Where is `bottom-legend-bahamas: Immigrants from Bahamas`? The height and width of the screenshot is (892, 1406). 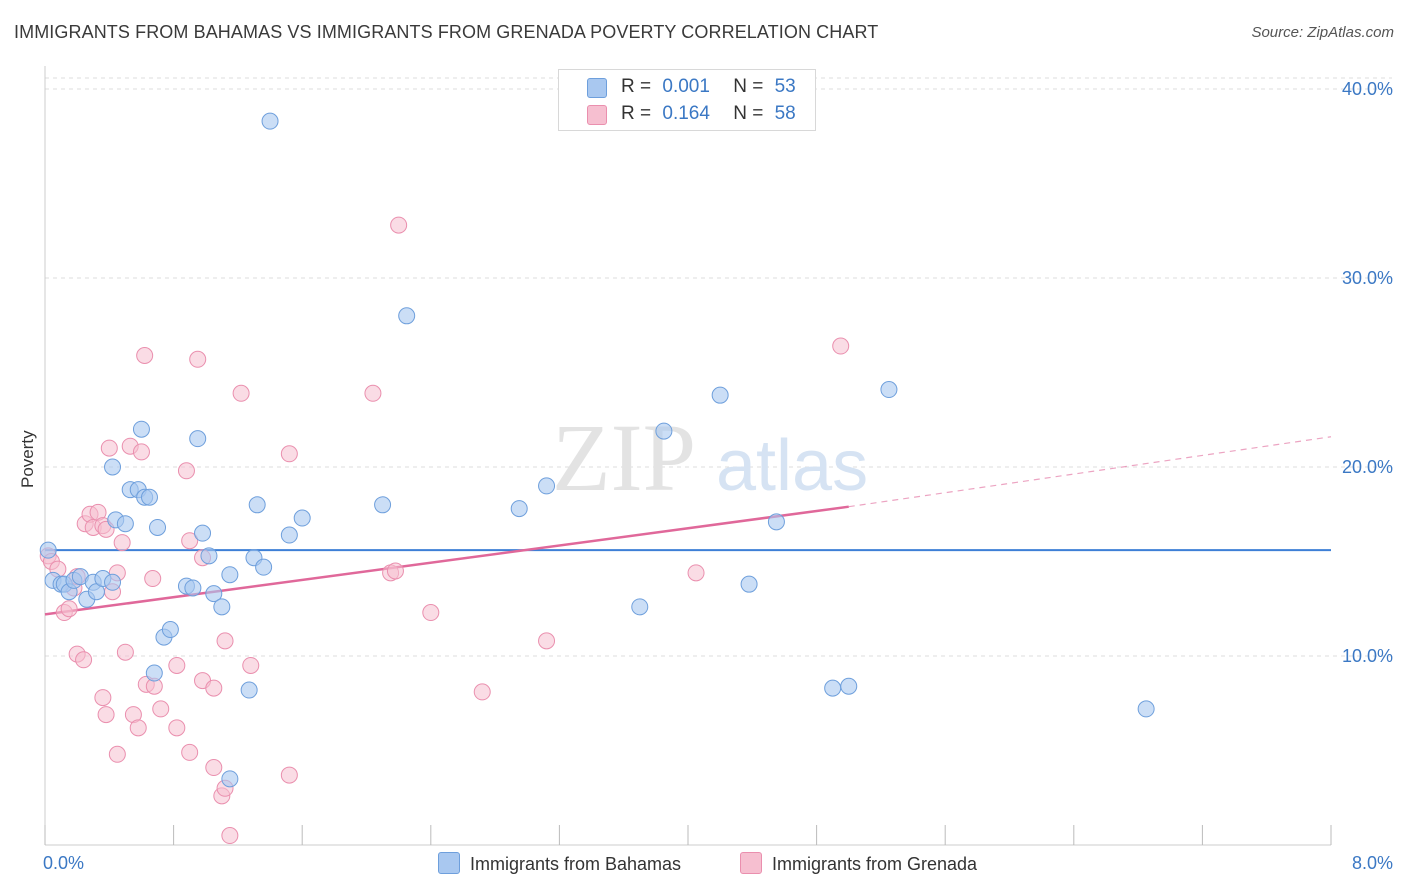
bottom-legend-bahamas: Immigrants from Bahamas is located at coordinates (559, 865).